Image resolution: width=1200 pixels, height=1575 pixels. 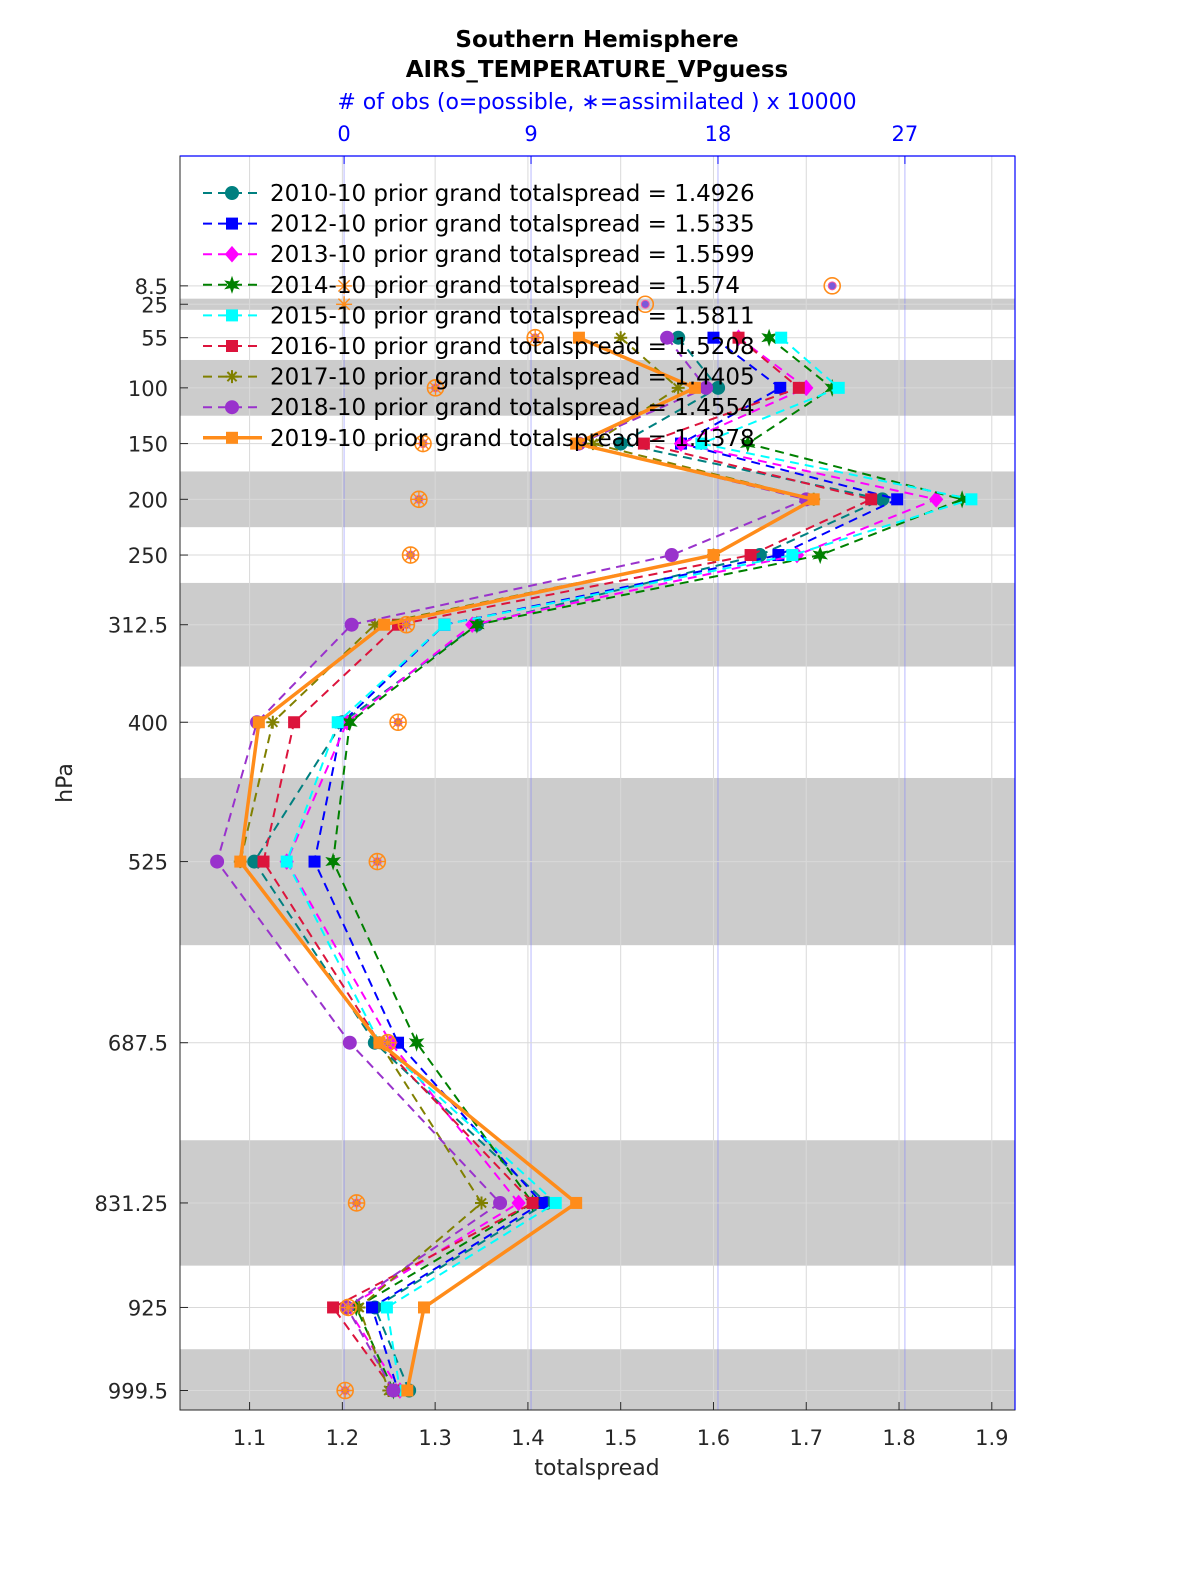 What do you see at coordinates (343, 134) in the screenshot?
I see `top-tick-label: 0` at bounding box center [343, 134].